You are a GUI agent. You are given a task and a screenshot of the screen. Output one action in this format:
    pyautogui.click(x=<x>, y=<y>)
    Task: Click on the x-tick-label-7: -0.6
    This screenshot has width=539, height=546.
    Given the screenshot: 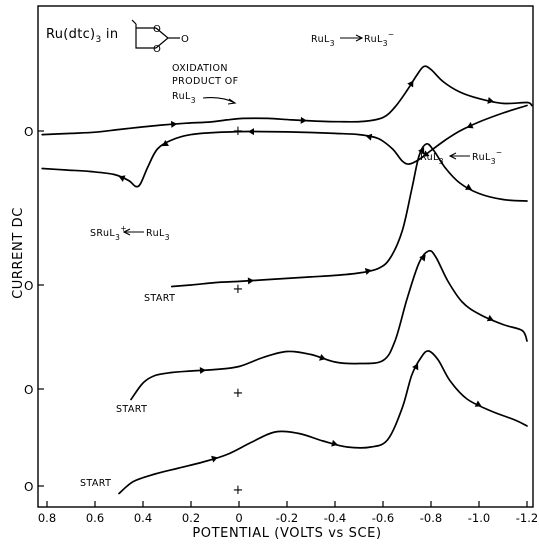 What is the action you would take?
    pyautogui.click(x=383, y=518)
    